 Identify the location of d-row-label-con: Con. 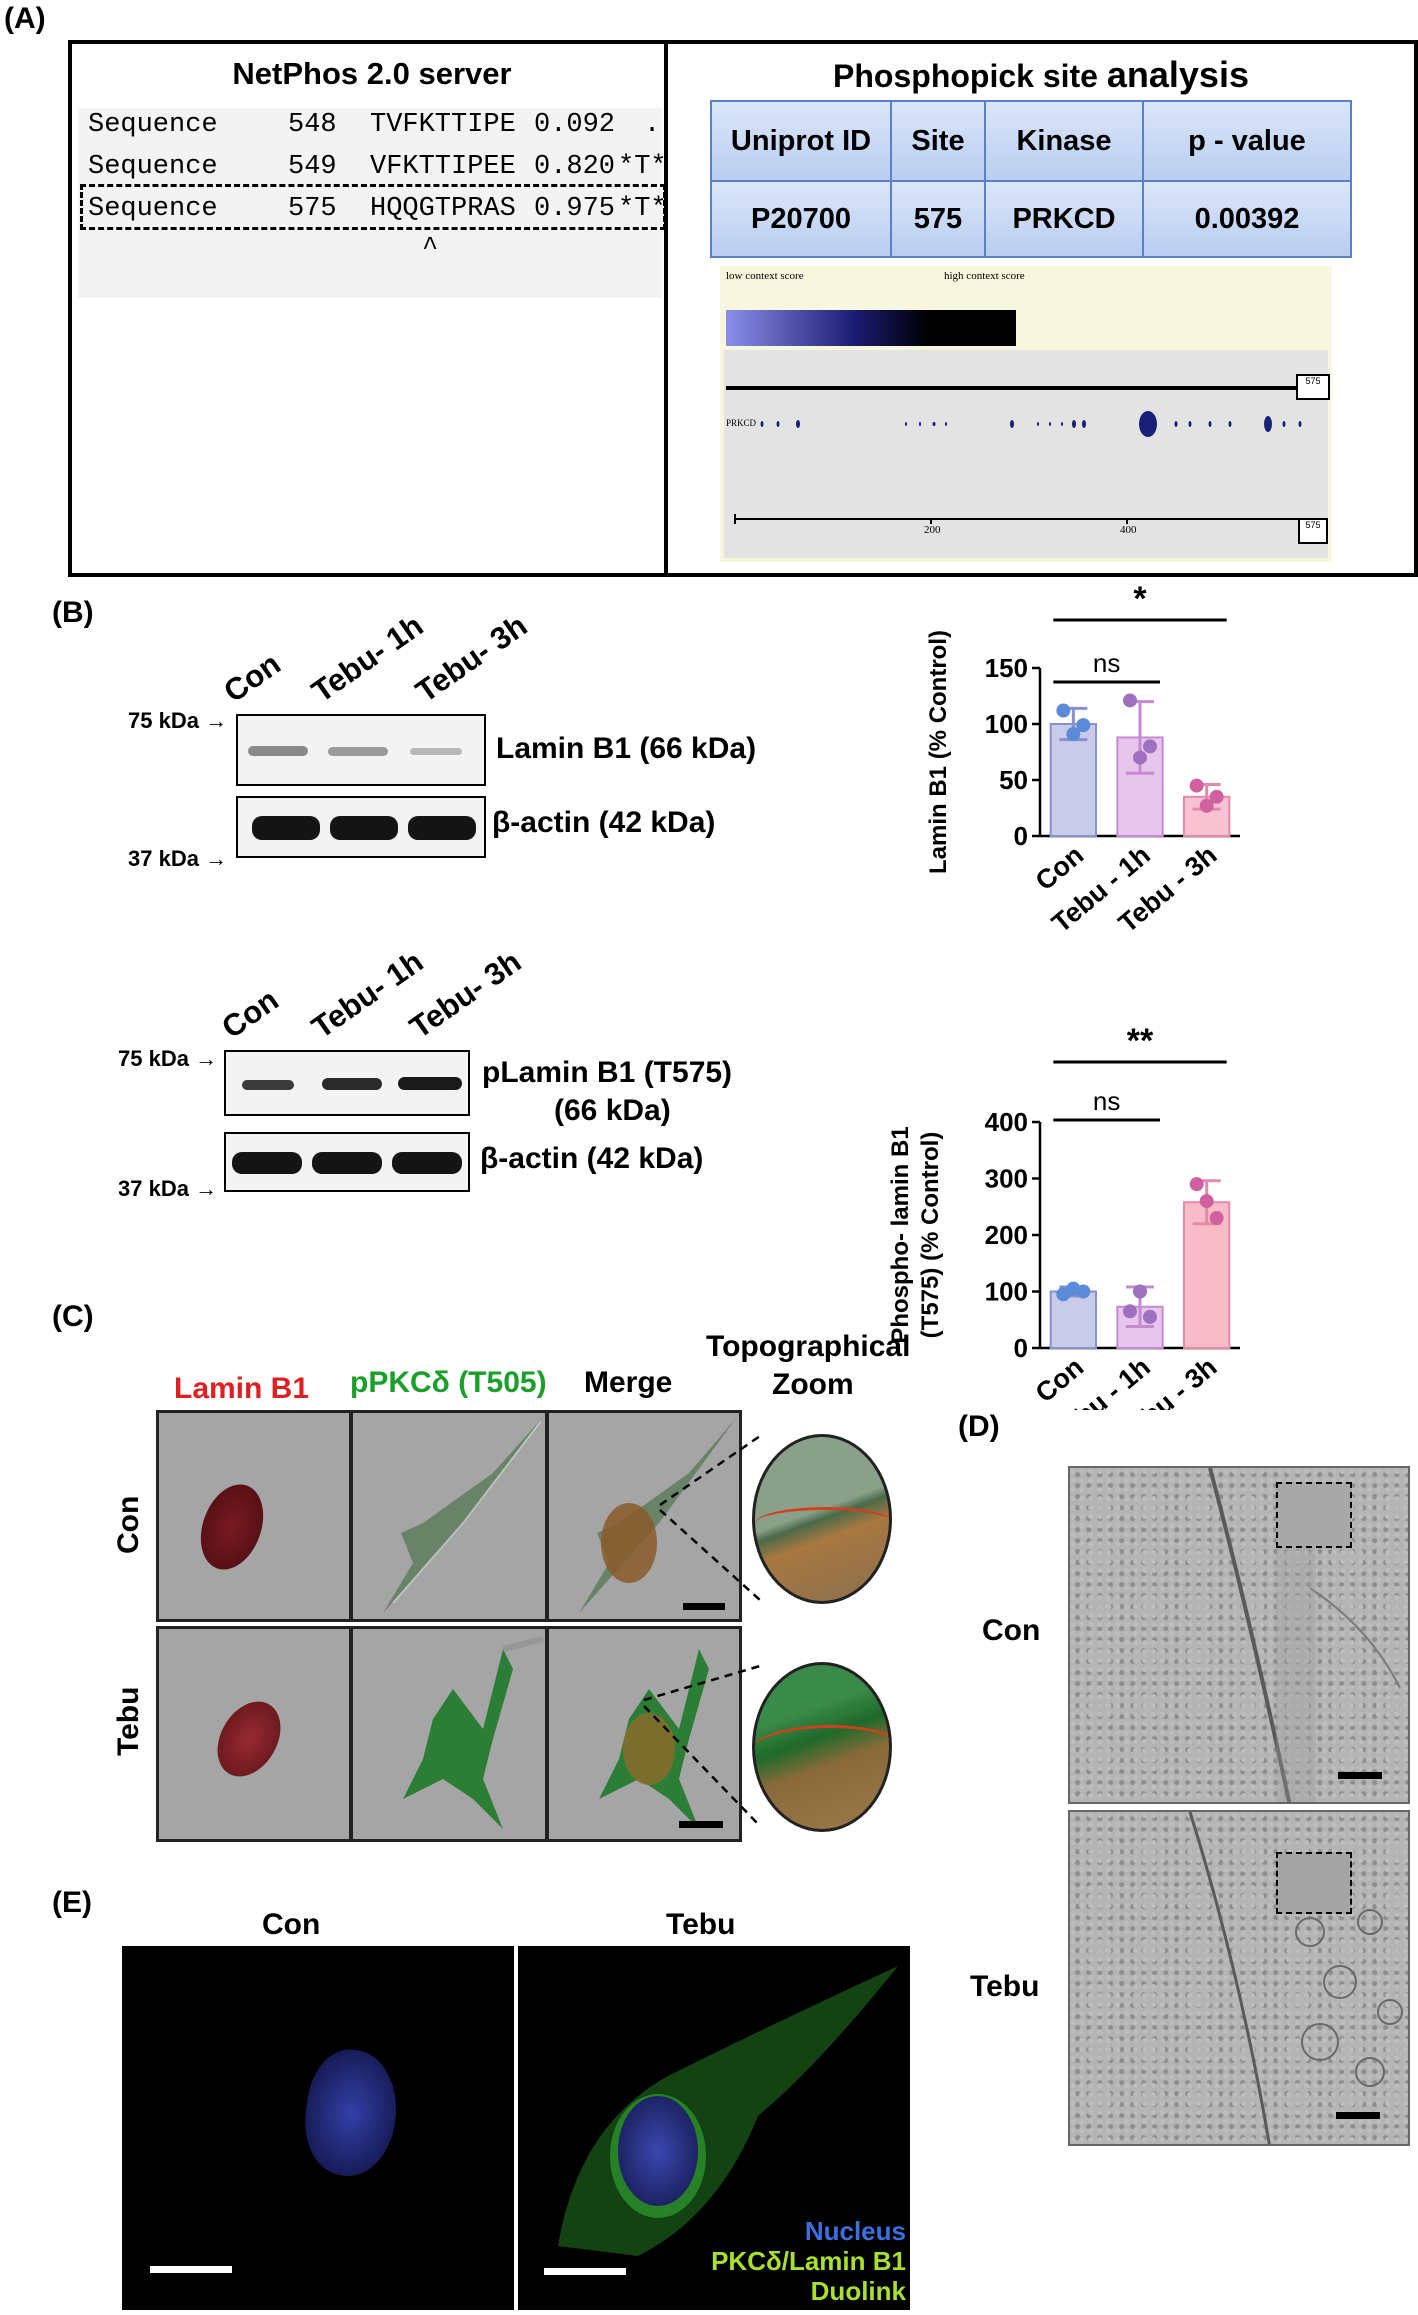
(1011, 1630).